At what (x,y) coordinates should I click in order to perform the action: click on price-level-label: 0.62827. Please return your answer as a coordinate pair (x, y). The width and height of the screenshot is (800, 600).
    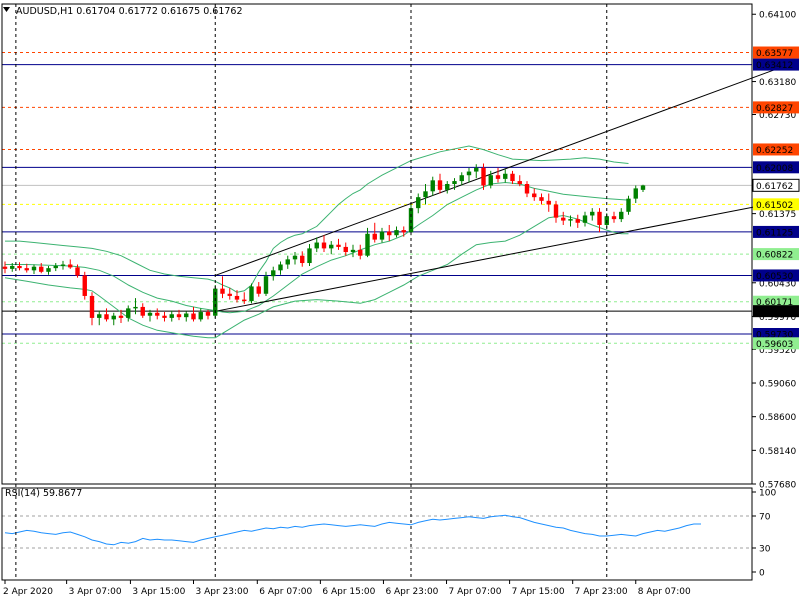
    Looking at the image, I should click on (774, 109).